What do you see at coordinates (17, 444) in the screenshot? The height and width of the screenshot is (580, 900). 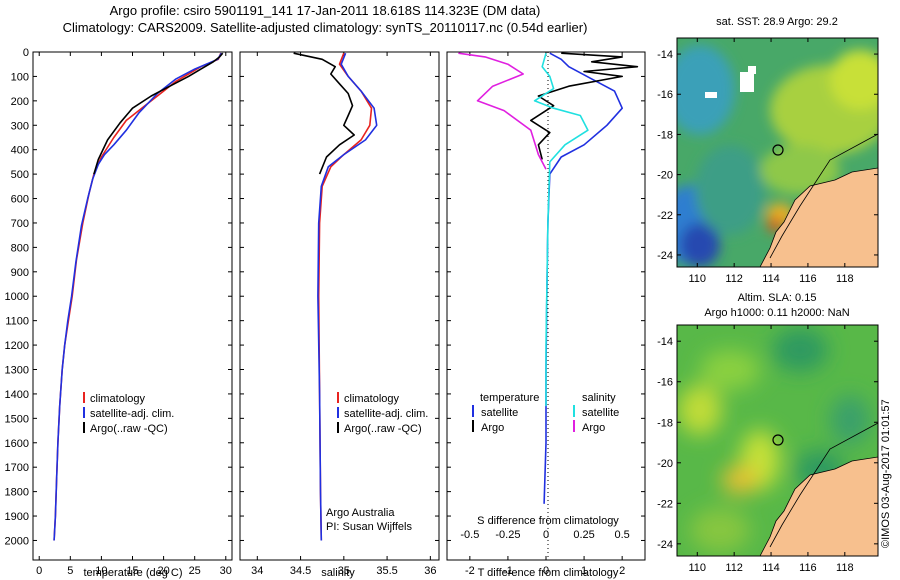 I see `depth-tick-label: 1600` at bounding box center [17, 444].